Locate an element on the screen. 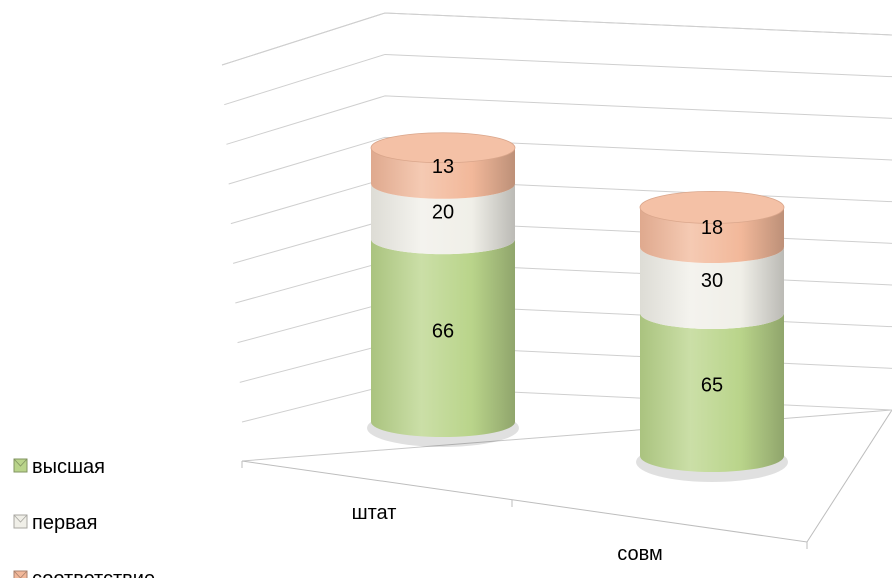  legend-item-первая: первая is located at coordinates (55, 523).